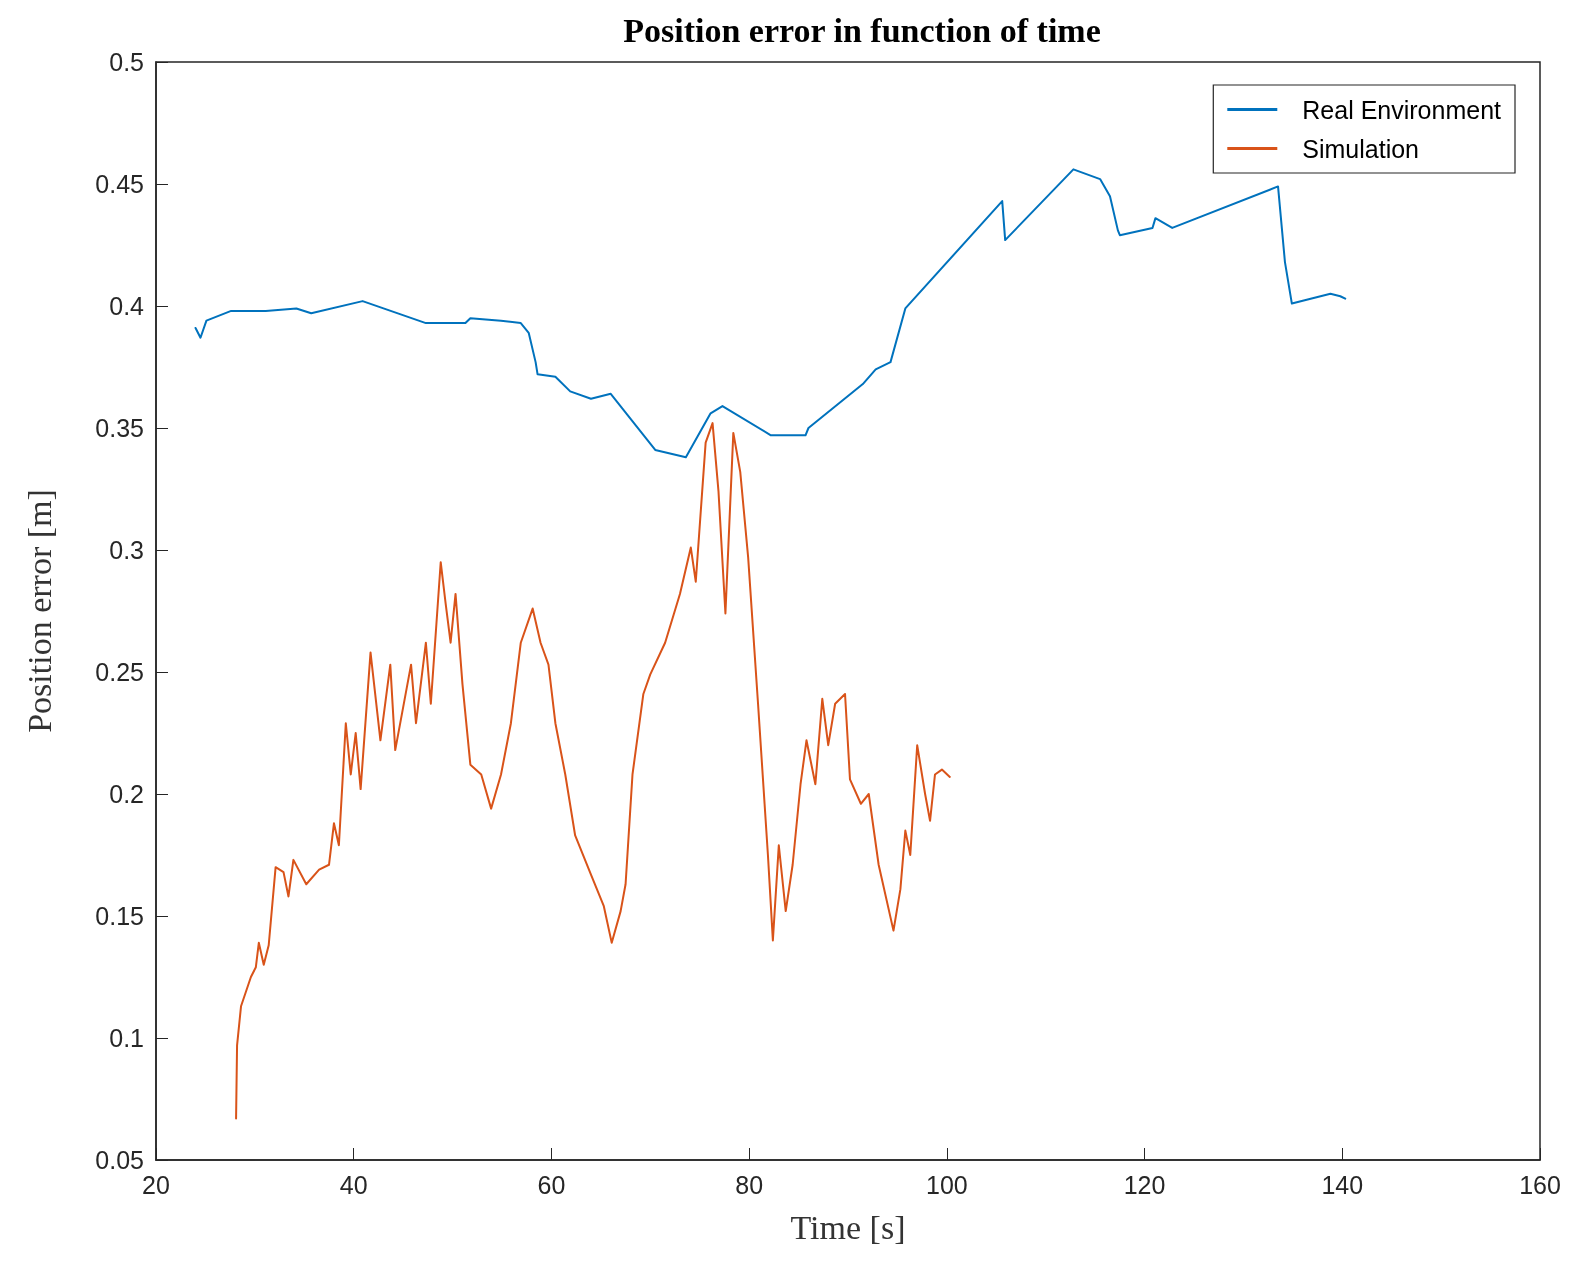 This screenshot has height=1263, width=1580. What do you see at coordinates (119, 184) in the screenshot?
I see `y-tick-label: 0.45` at bounding box center [119, 184].